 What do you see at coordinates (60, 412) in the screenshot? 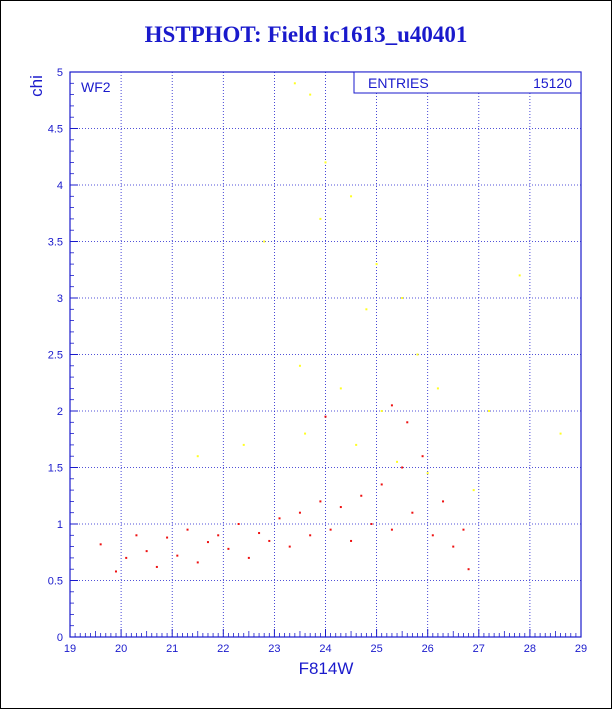
I see `y-tick-label: 2` at bounding box center [60, 412].